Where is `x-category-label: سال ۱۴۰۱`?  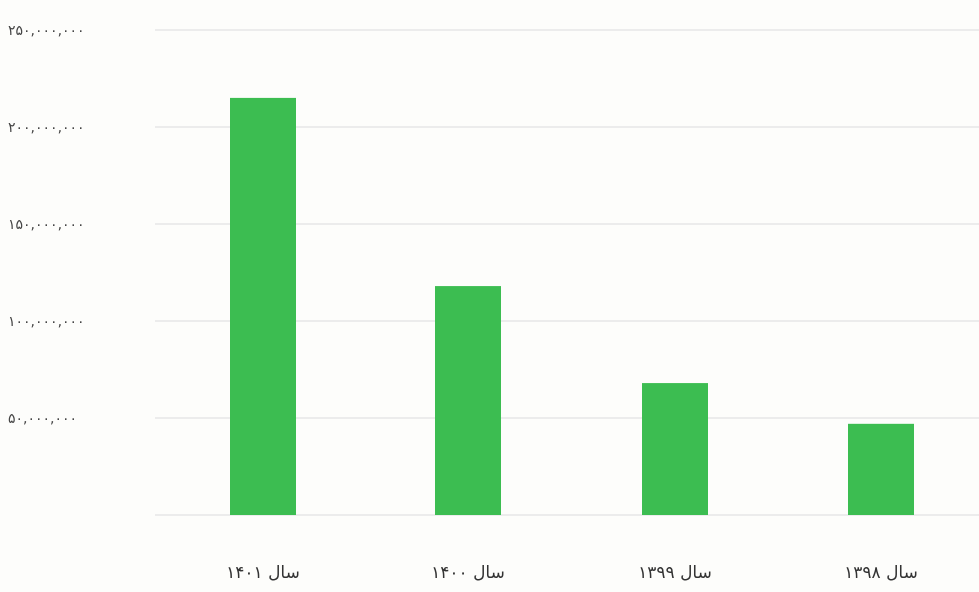 x-category-label: سال ۱۴۰۱ is located at coordinates (263, 573).